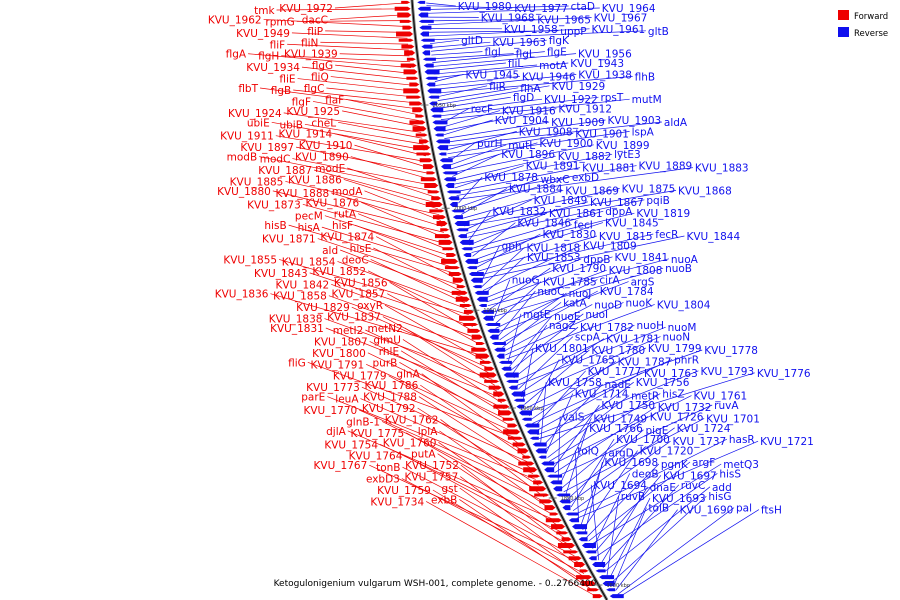 Image resolution: width=900 pixels, height=600 pixels. Describe the element at coordinates (699, 442) in the screenshot. I see `reverse-gene-label: KVU_1737` at that location.